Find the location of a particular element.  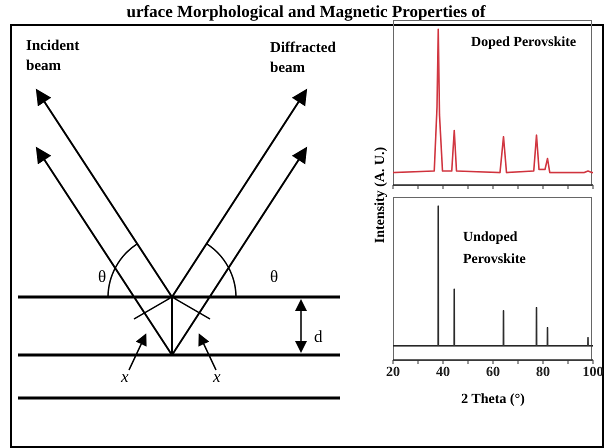

text: Incident beam is located at coordinates (53, 56).